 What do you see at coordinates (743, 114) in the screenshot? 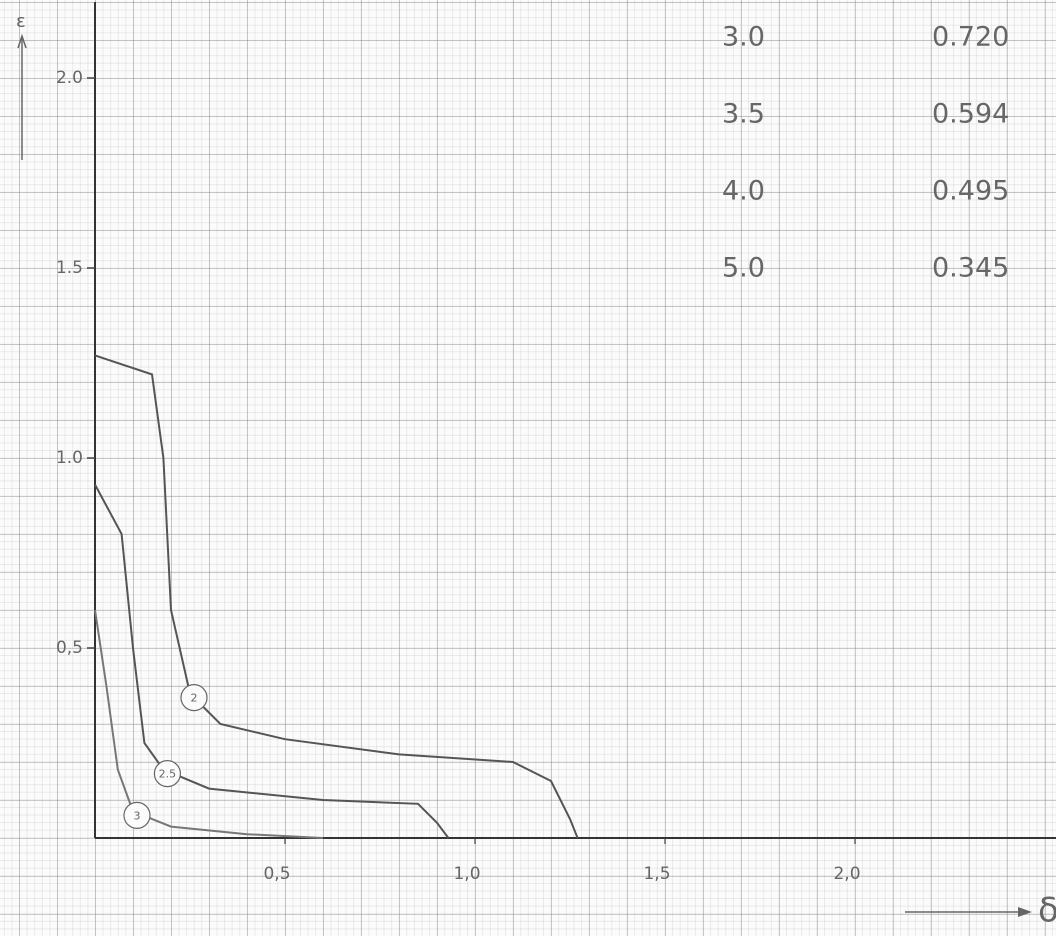
I see `table-cell: 3.5` at bounding box center [743, 114].